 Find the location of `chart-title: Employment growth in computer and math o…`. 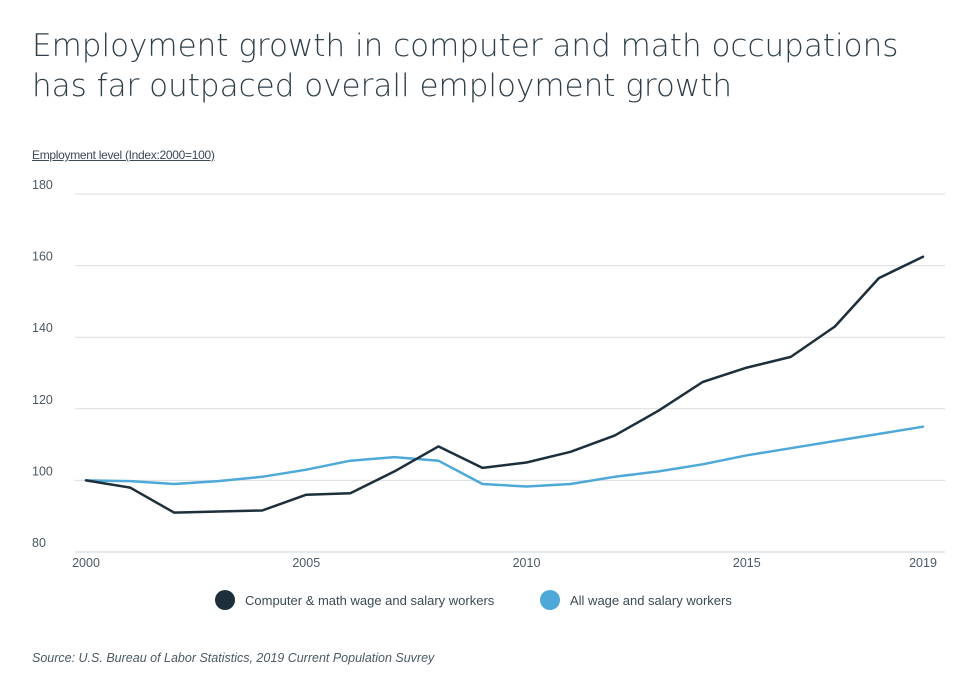

chart-title: Employment growth in computer and math o… is located at coordinates (497, 66).